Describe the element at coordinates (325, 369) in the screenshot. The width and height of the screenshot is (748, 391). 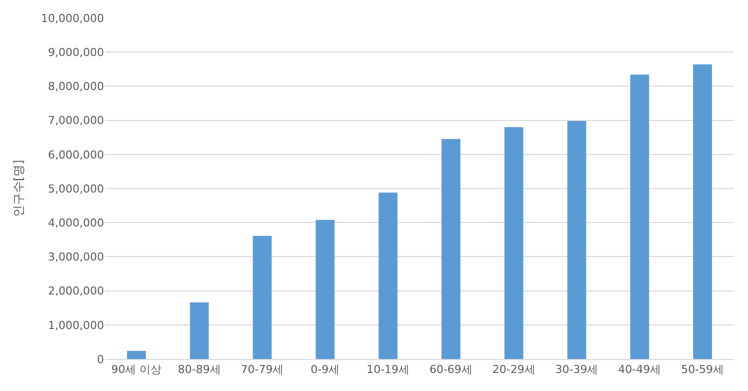
I see `x-tick-label: 0-9세` at that location.